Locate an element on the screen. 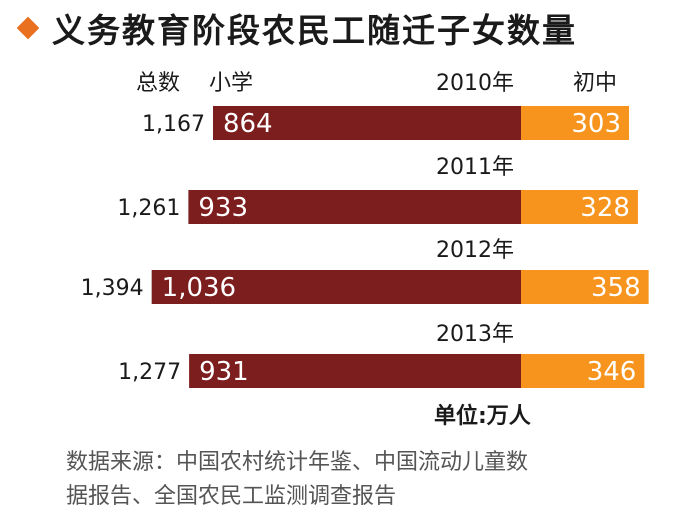 Image resolution: width=700 pixels, height=527 pixels. total-value: 1,394 is located at coordinates (112, 288).